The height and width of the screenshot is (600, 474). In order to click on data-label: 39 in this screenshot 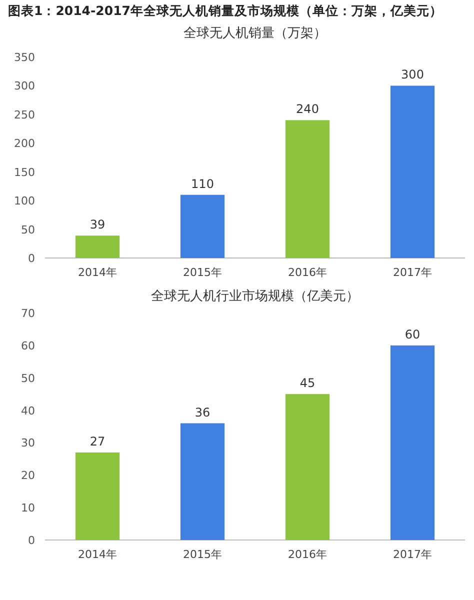, I will do `click(98, 225)`.